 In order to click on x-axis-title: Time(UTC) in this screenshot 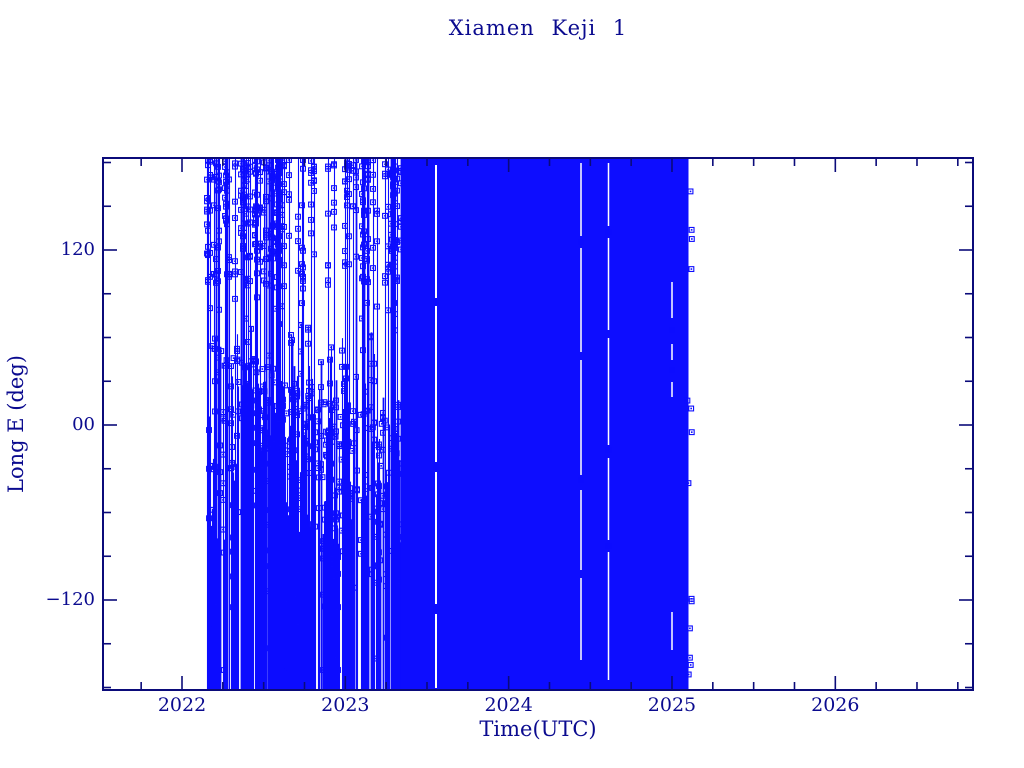, I will do `click(538, 729)`.